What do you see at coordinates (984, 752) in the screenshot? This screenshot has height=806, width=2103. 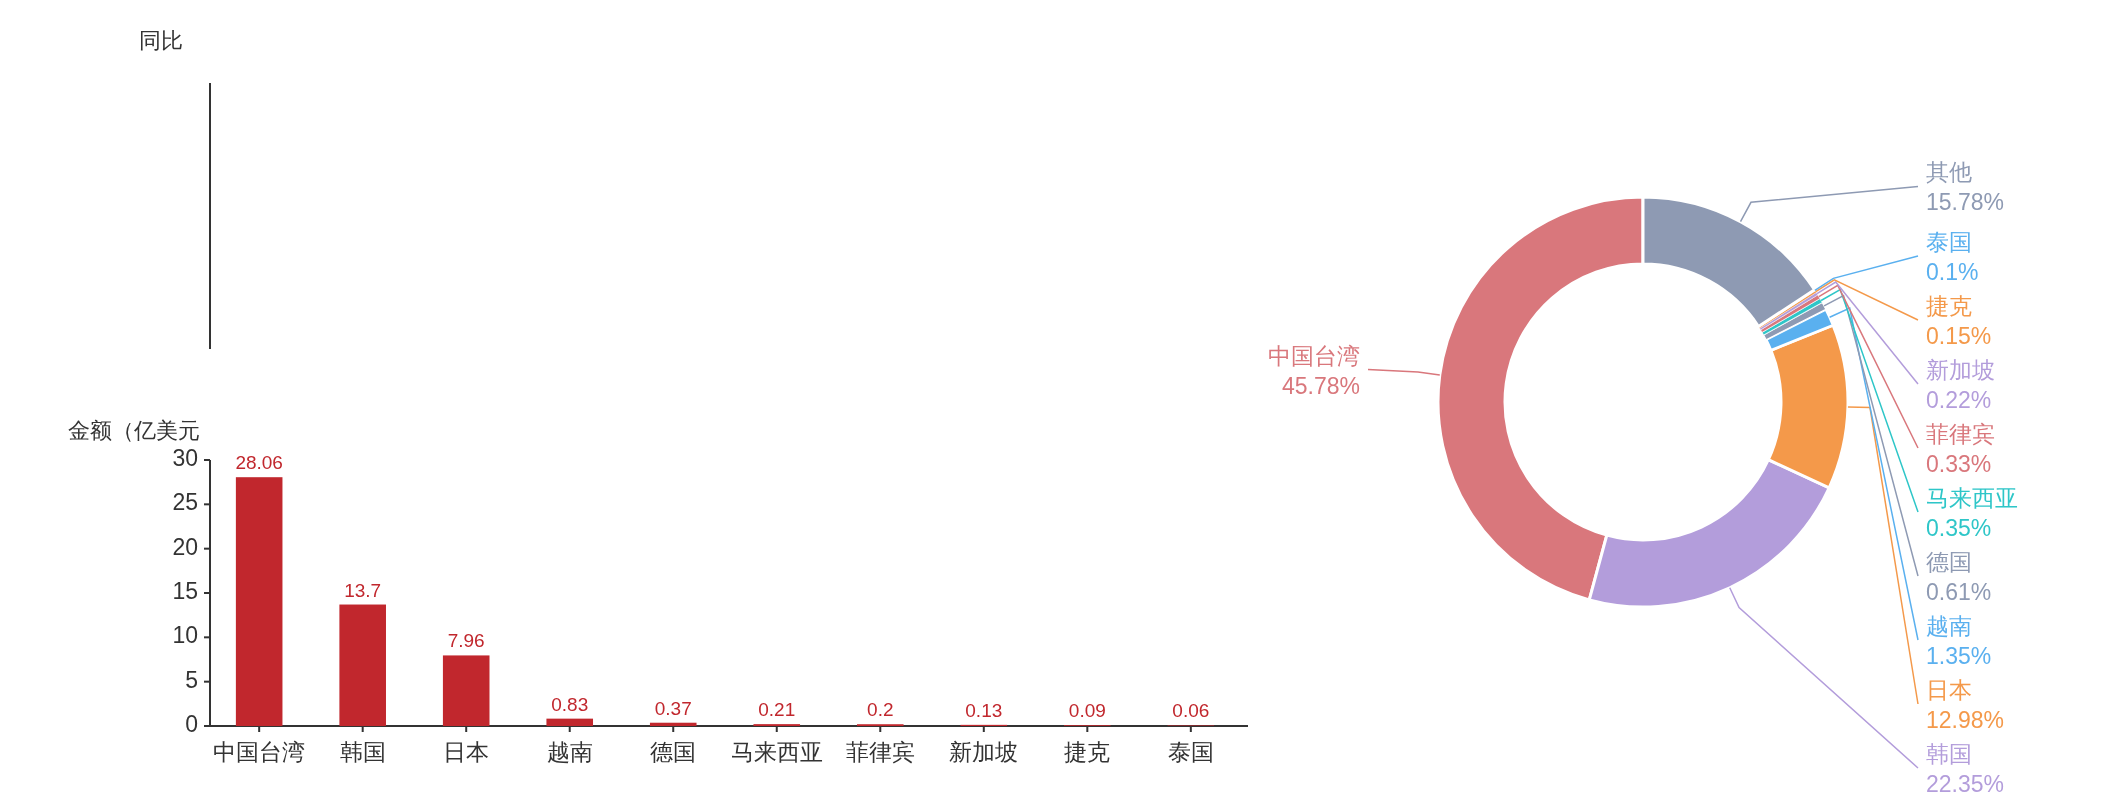 I see `x-tick-label: 新加坡` at bounding box center [984, 752].